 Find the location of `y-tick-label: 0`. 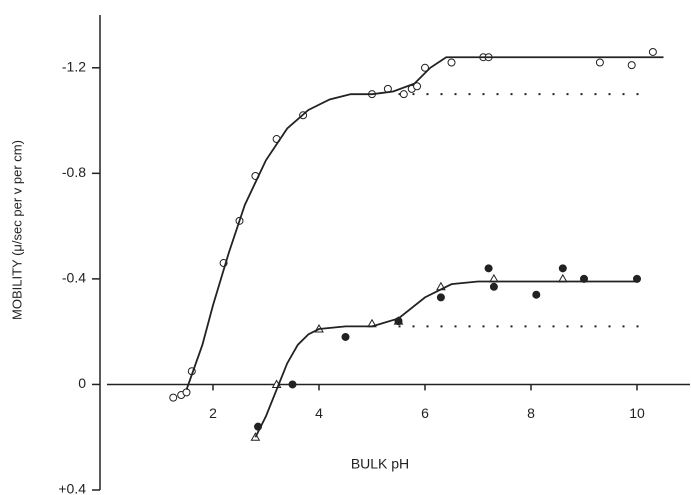

y-tick-label: 0 is located at coordinates (82, 383).